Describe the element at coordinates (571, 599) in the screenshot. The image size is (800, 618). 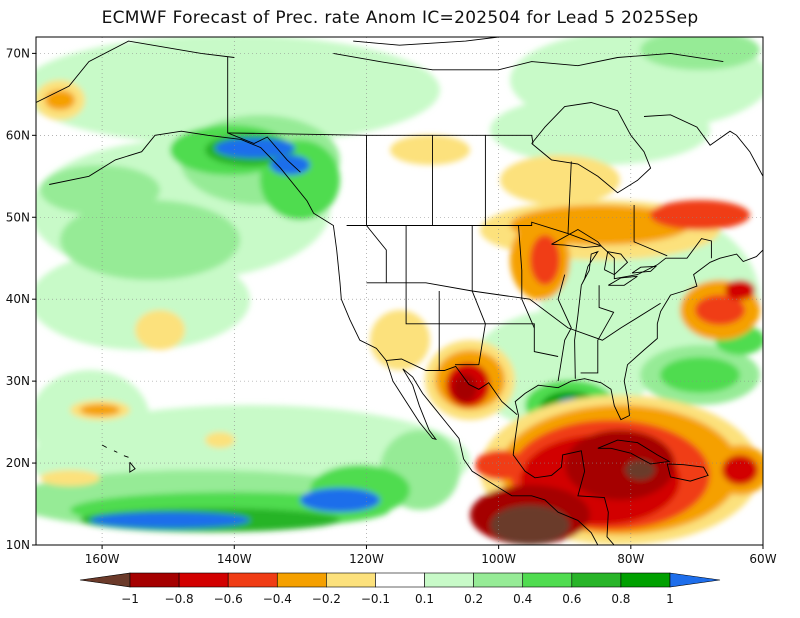
I see `colorbar-label: 0.6` at that location.